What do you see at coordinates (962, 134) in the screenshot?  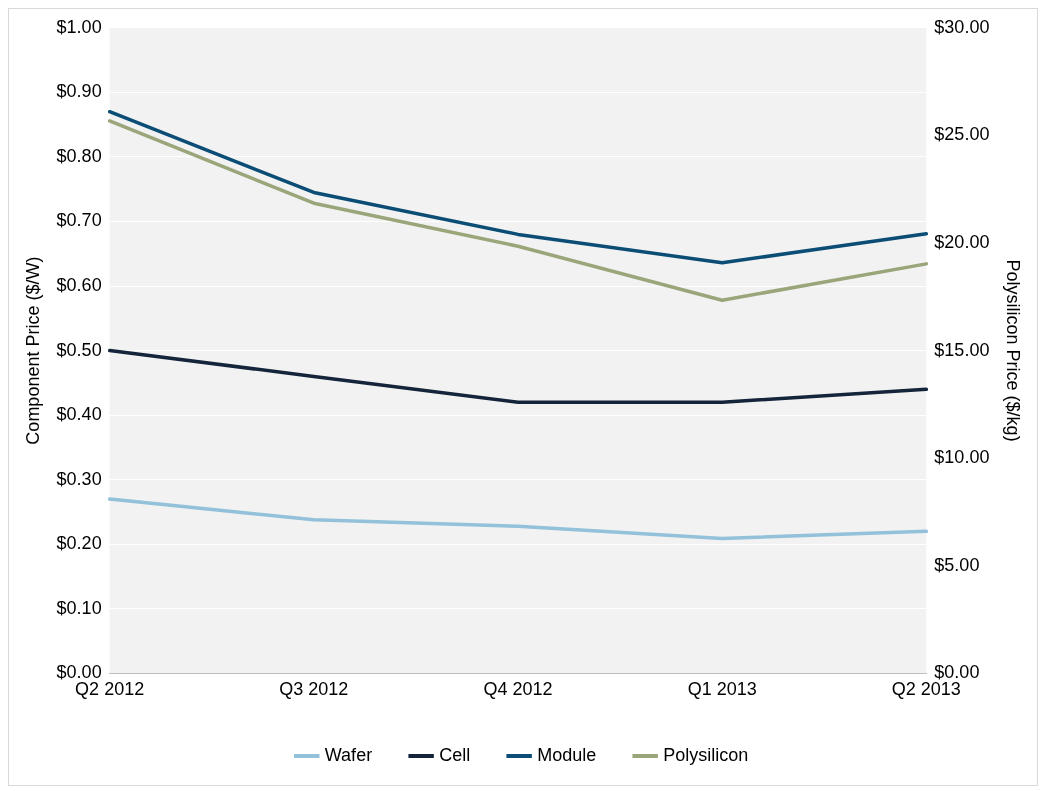 I see `y2-tick-label: $25.00` at bounding box center [962, 134].